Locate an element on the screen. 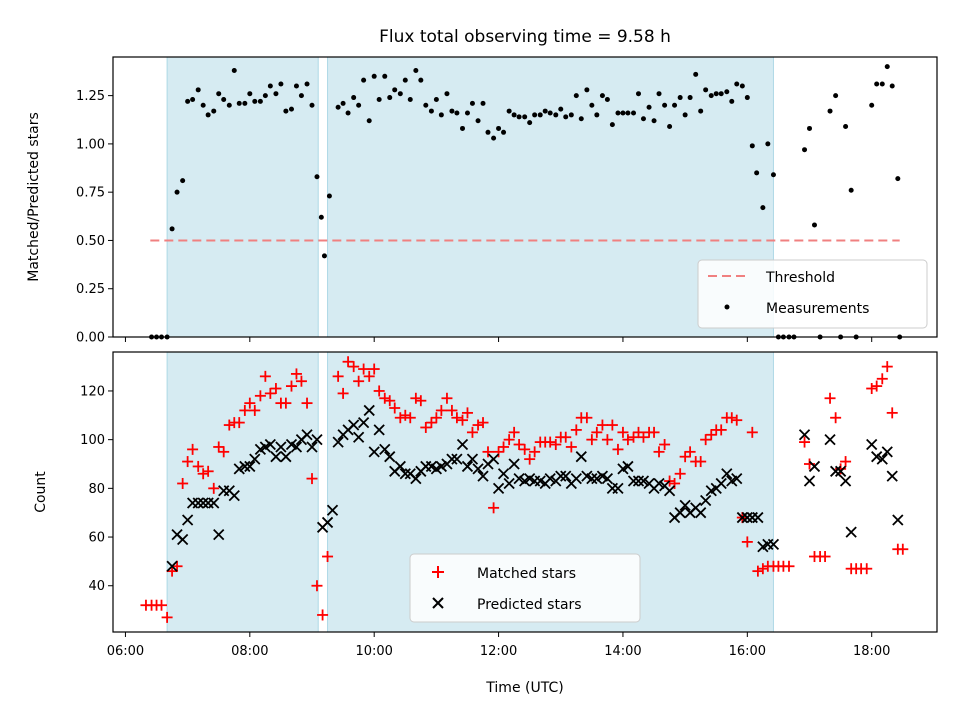  bottom-ytick-label-1: 60 is located at coordinates (96, 538).